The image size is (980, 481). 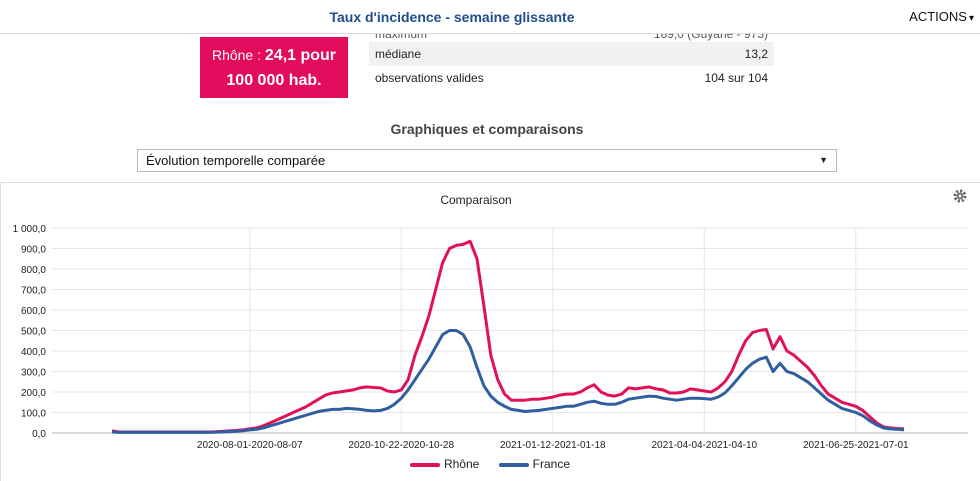 I want to click on stat-label: médiane, so click(x=398, y=54).